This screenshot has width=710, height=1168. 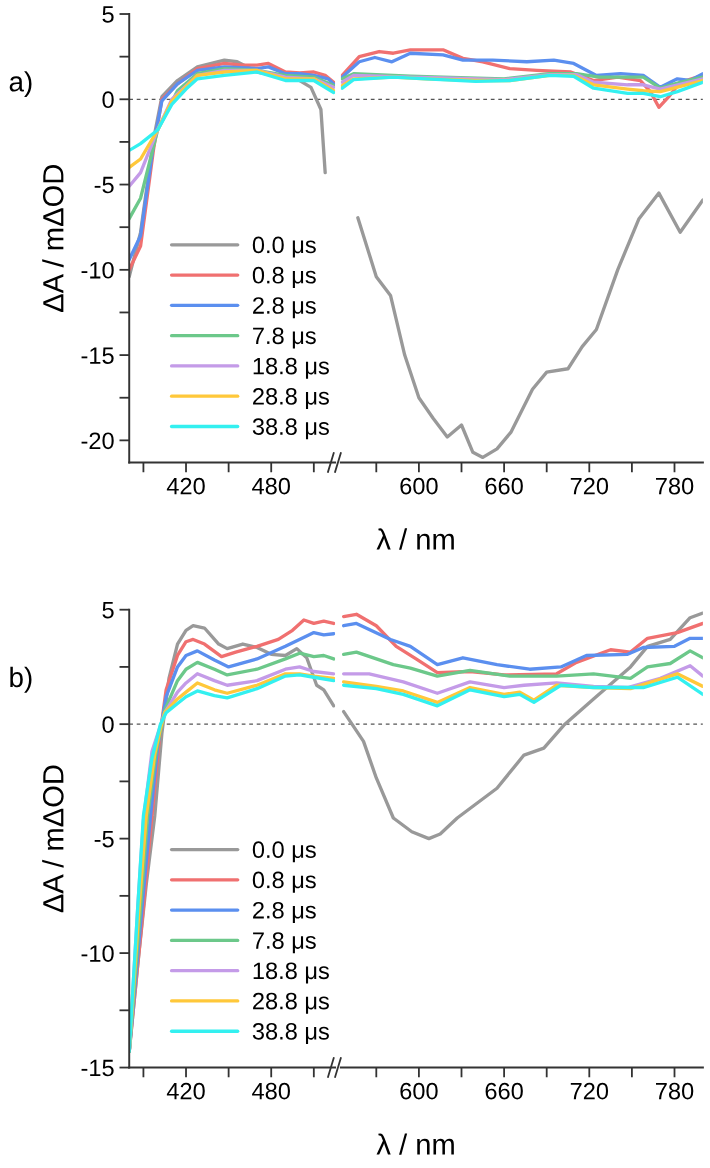 What do you see at coordinates (97, 441) in the screenshot?
I see `y-tick-label: -20` at bounding box center [97, 441].